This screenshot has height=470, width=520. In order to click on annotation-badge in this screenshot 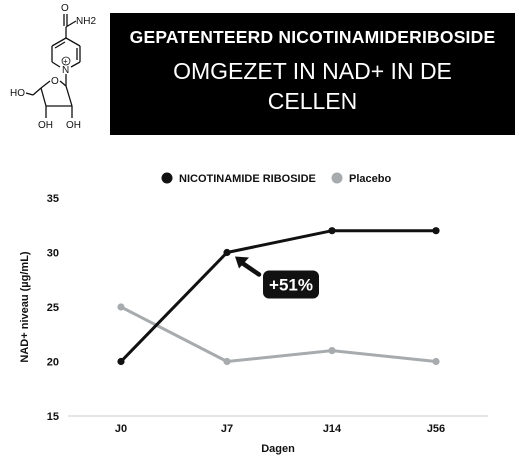, I will do `click(291, 284)`.